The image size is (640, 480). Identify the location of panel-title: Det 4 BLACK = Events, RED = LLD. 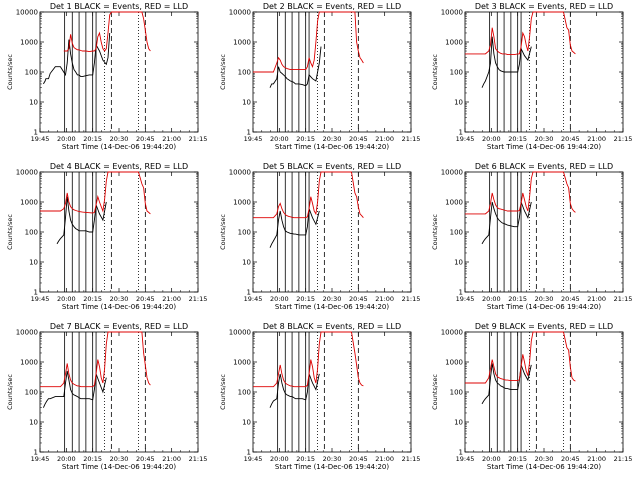
(119, 166).